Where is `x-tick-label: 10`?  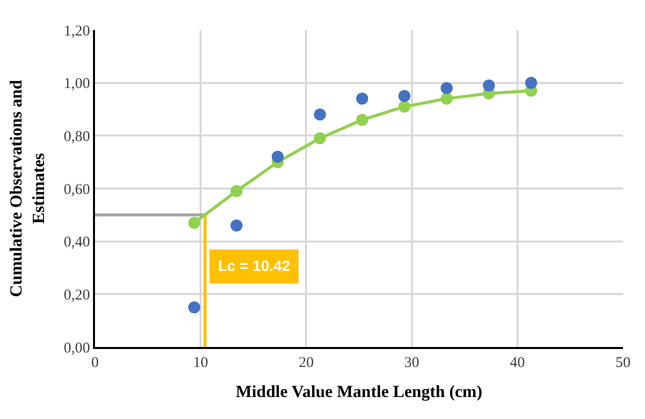 x-tick-label: 10 is located at coordinates (200, 363).